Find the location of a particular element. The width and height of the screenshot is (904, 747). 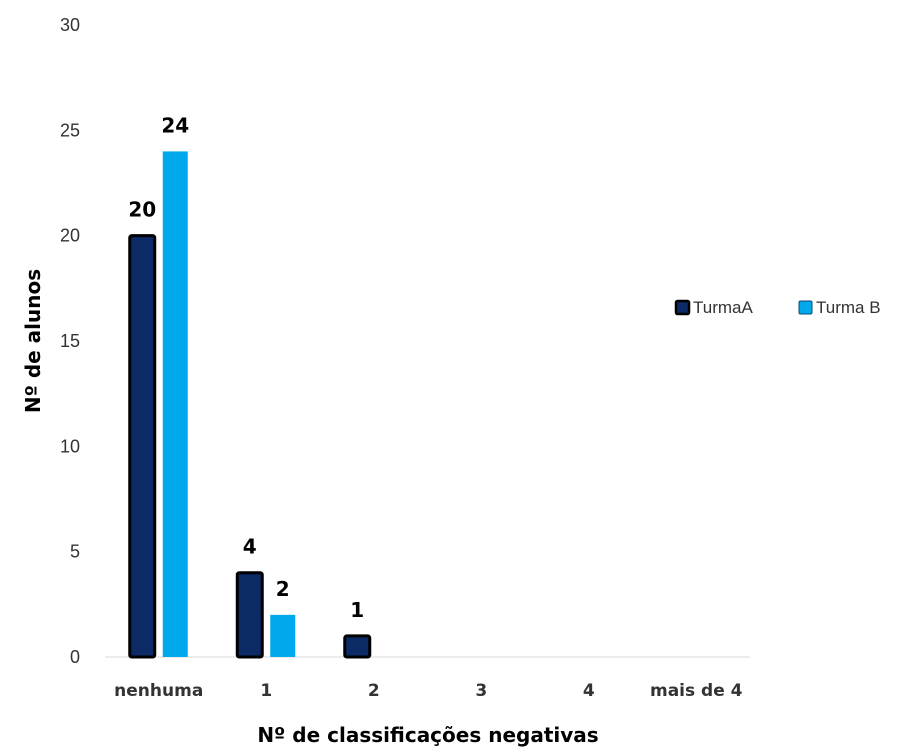

y-tick-label: 0 is located at coordinates (75, 657).